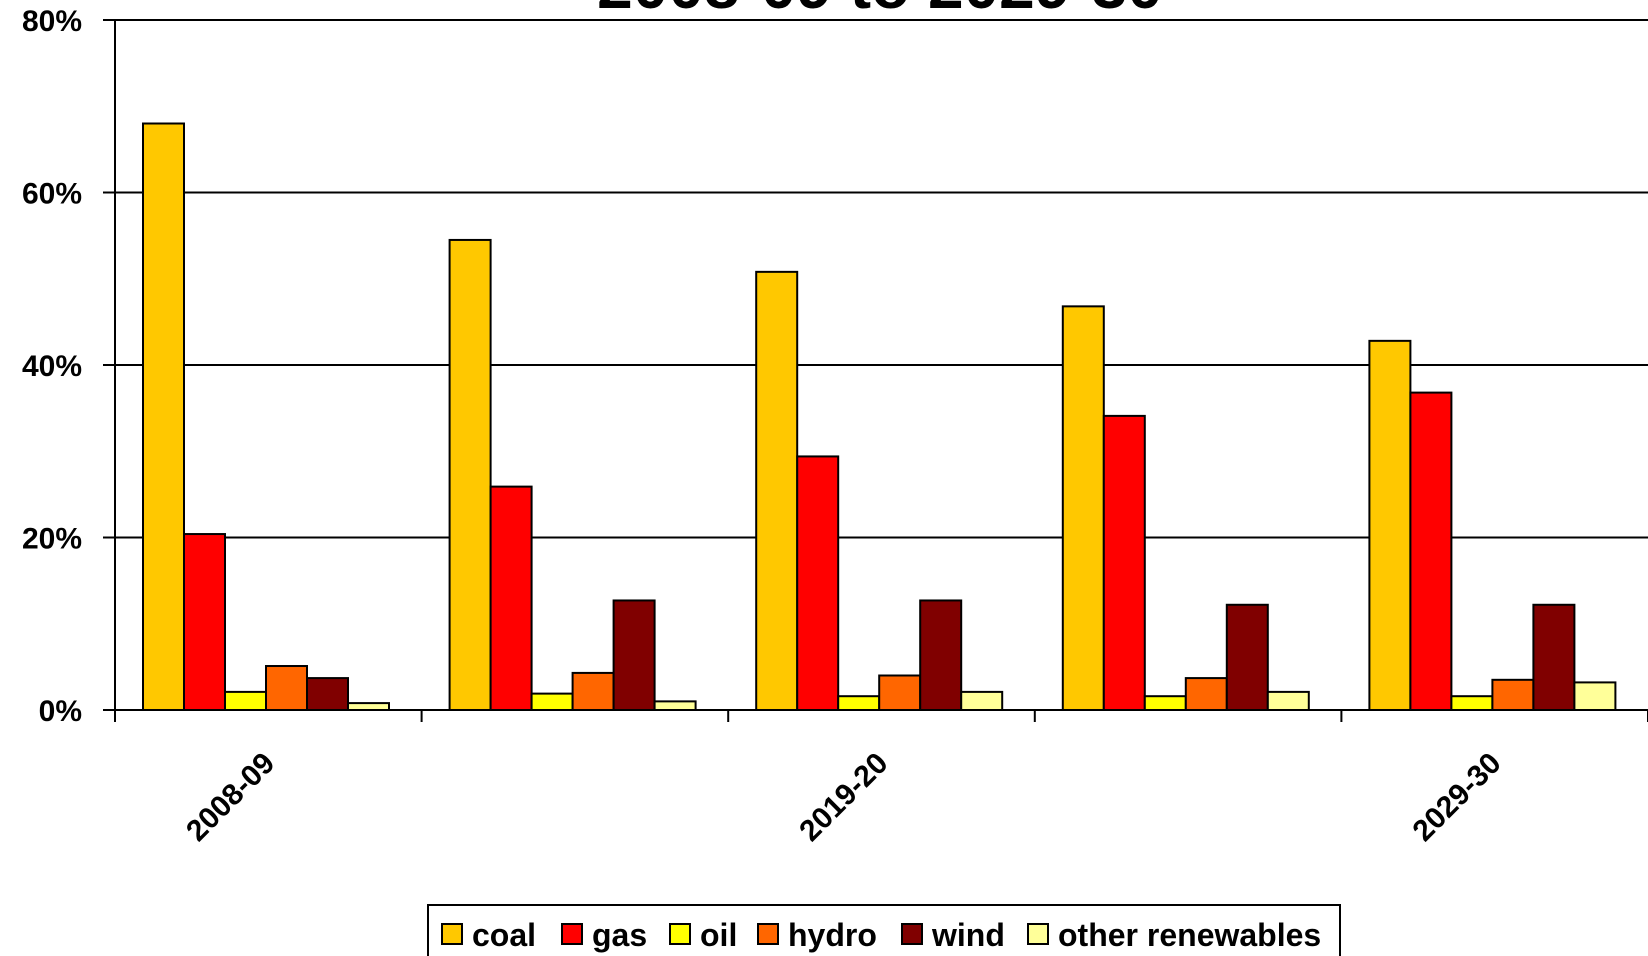 This screenshot has height=956, width=1648. Describe the element at coordinates (572, 934) in the screenshot. I see `legend-swatch-gas` at that location.